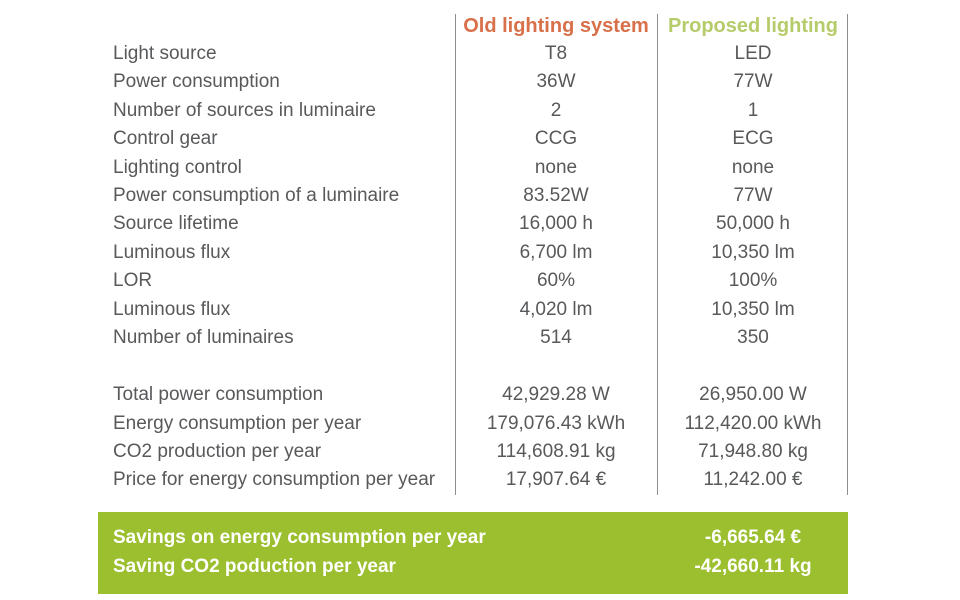 Image resolution: width=960 pixels, height=600 pixels. I want to click on row-label: Control gear, so click(165, 139).